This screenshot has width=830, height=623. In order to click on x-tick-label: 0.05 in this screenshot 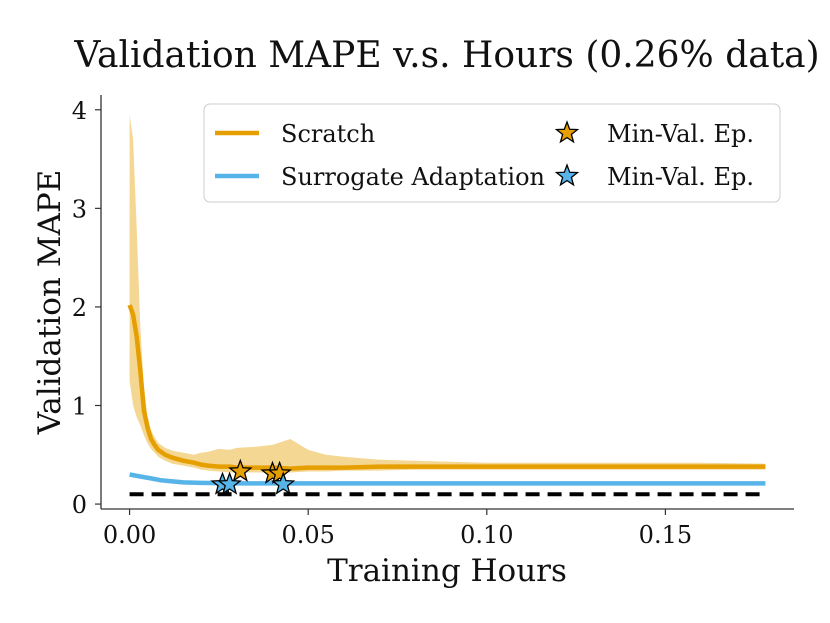, I will do `click(307, 535)`.